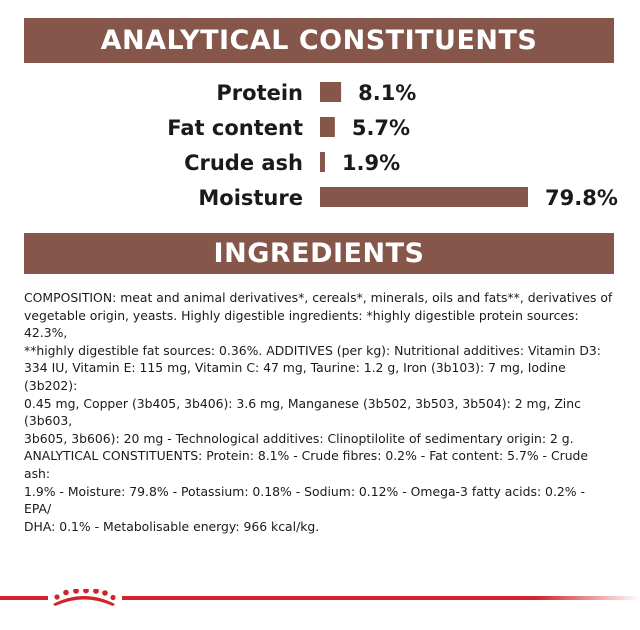  Describe the element at coordinates (319, 40) in the screenshot. I see `analytical-constituents-banner: ANALYTICAL CONSTITUENTS` at that location.